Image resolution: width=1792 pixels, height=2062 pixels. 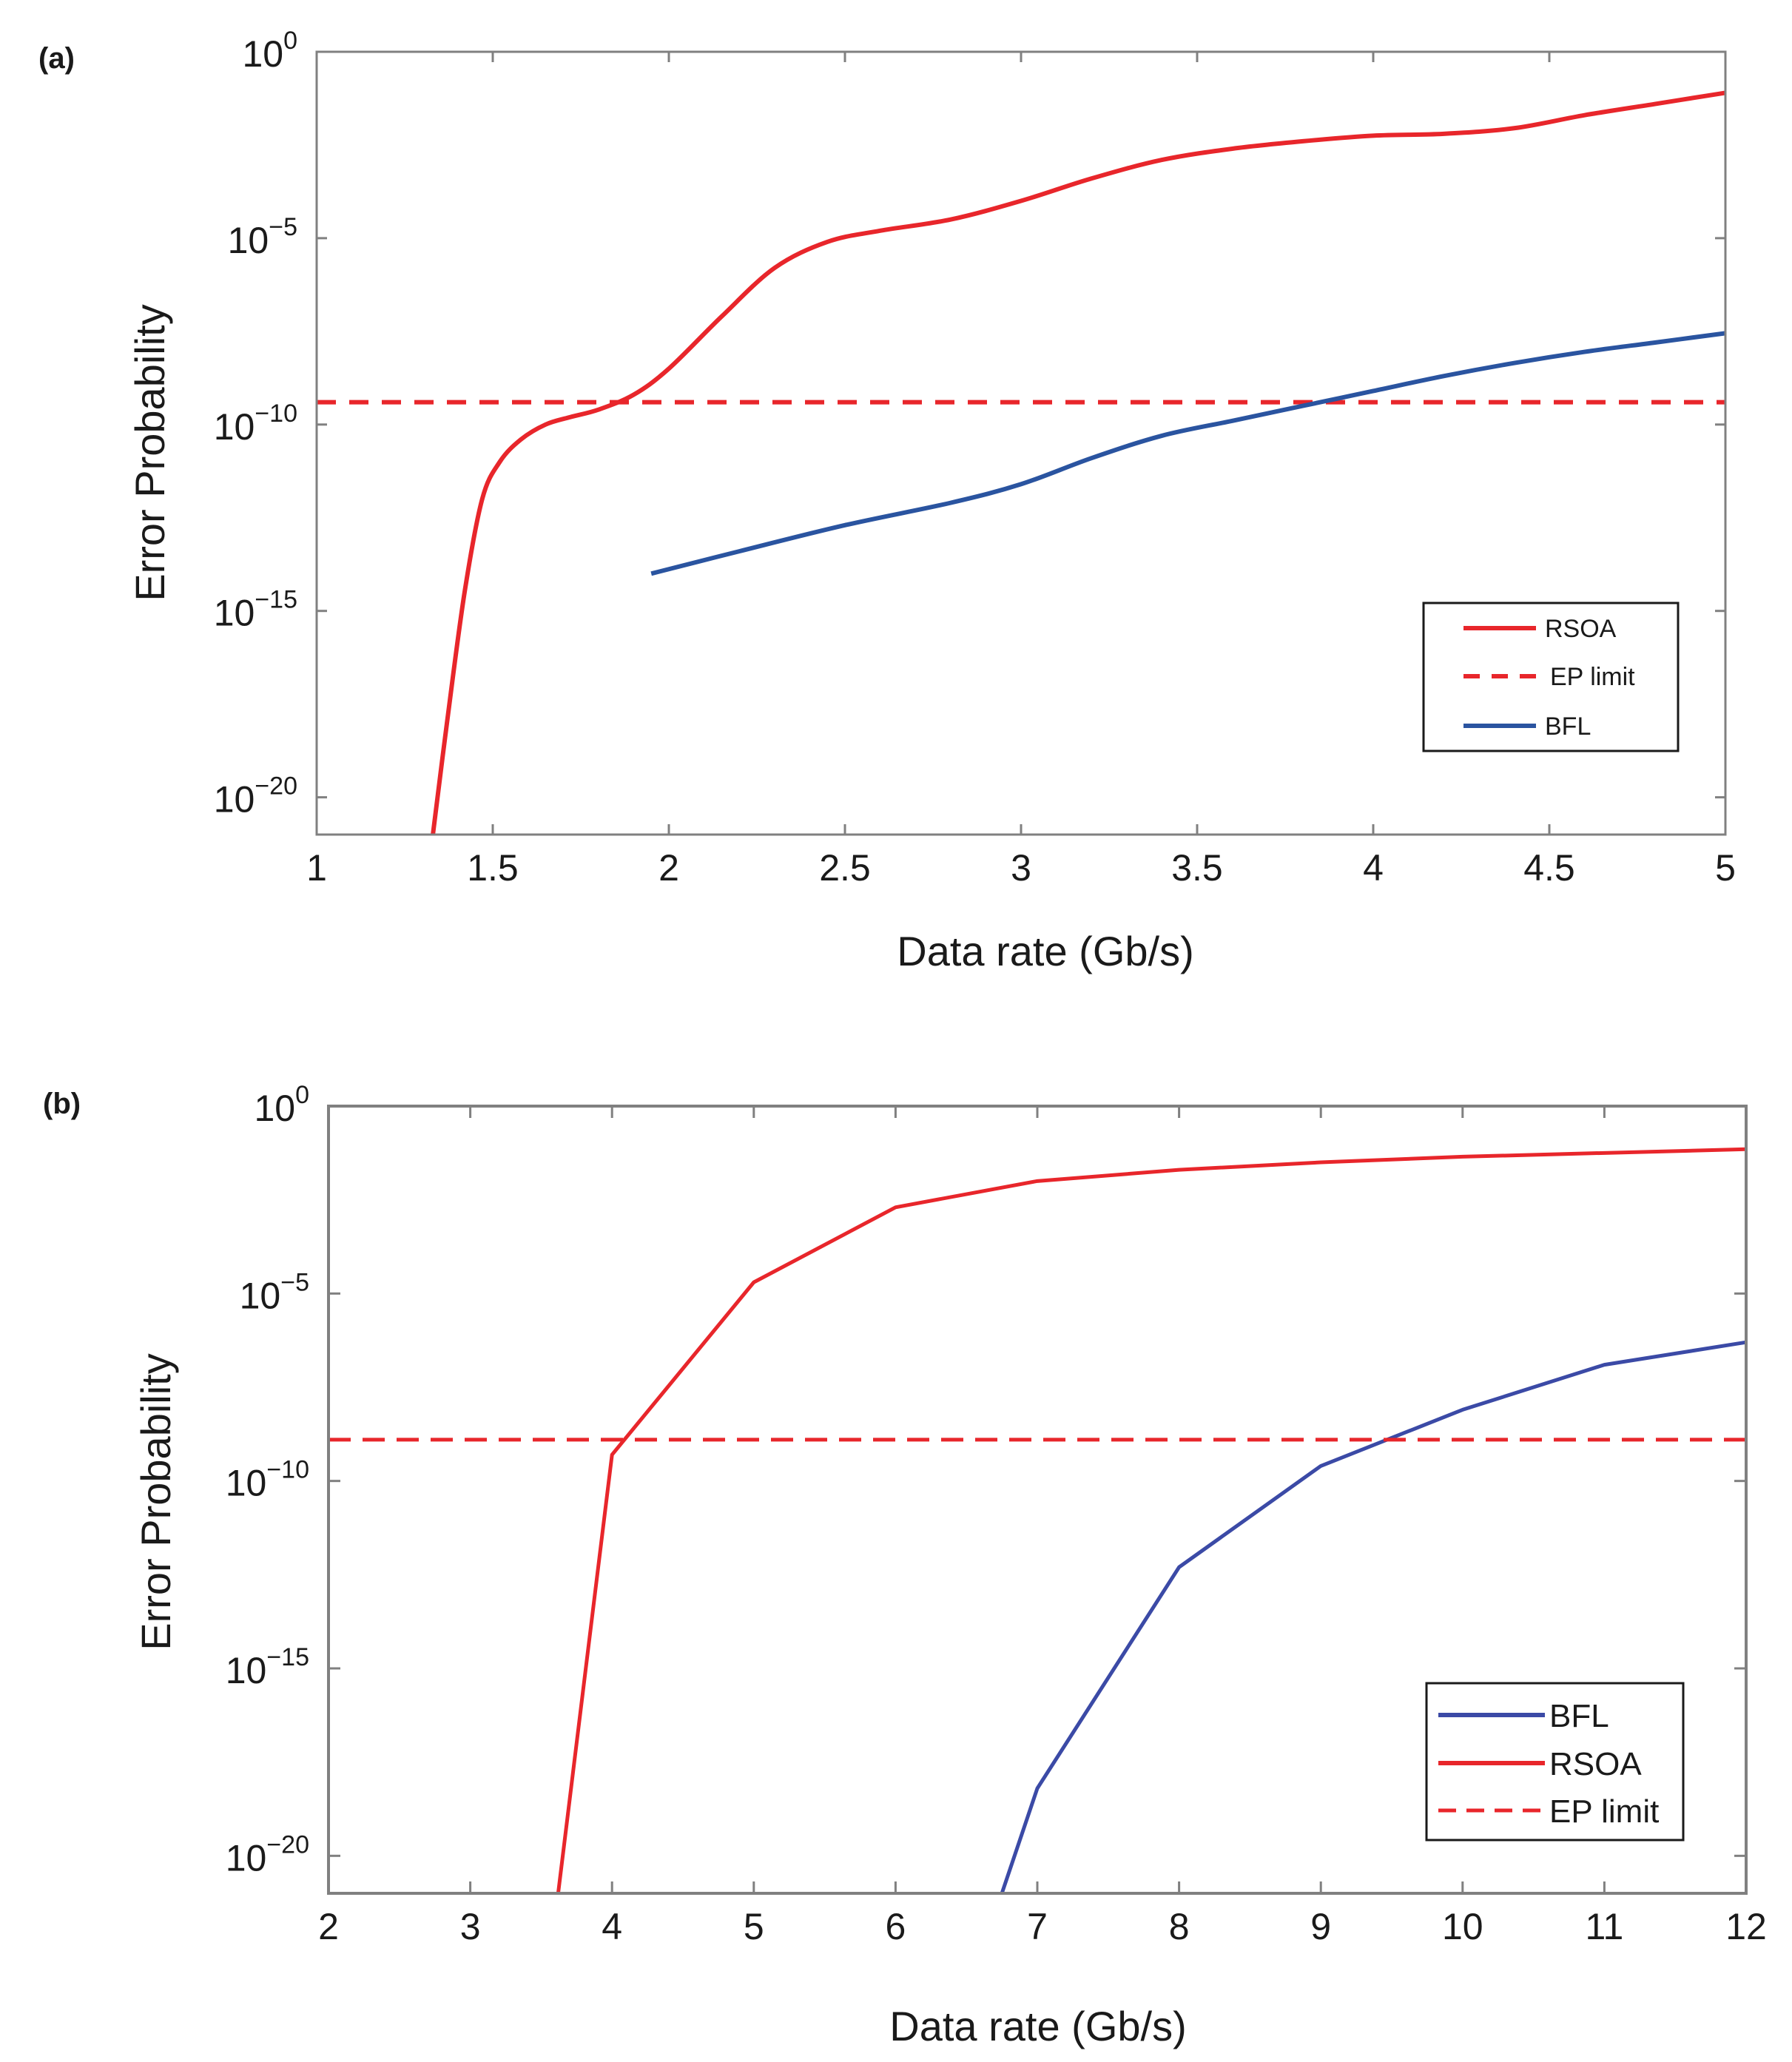 What do you see at coordinates (62, 1104) in the screenshot?
I see `panel-label-b: (b)` at bounding box center [62, 1104].